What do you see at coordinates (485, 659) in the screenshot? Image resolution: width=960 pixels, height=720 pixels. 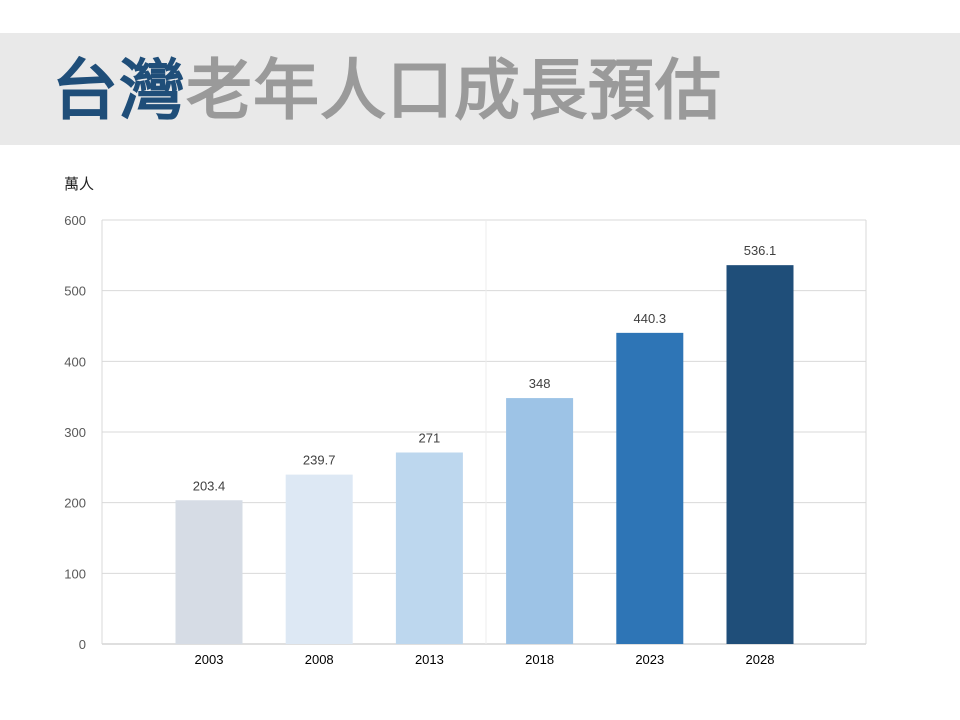 I see `x-tick-labels: 2003 2008 2013 2018 2023 2028` at bounding box center [485, 659].